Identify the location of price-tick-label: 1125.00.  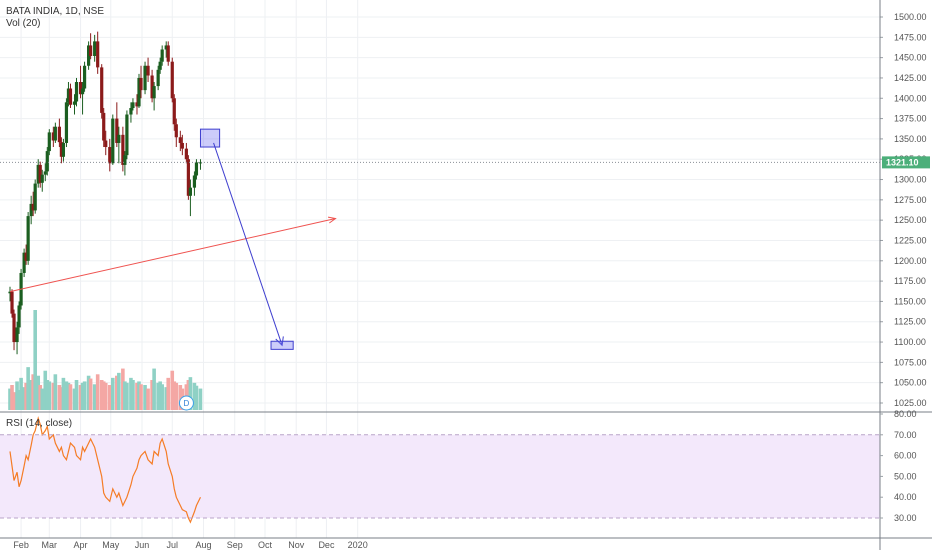
(910, 322).